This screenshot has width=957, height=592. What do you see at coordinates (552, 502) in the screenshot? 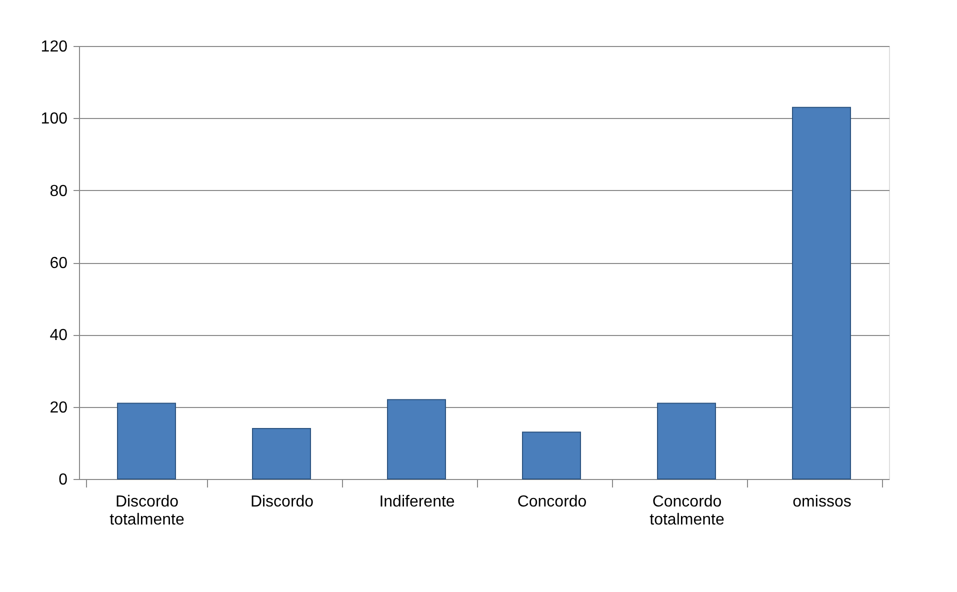
I see `x-tick-label: Concordo` at bounding box center [552, 502].